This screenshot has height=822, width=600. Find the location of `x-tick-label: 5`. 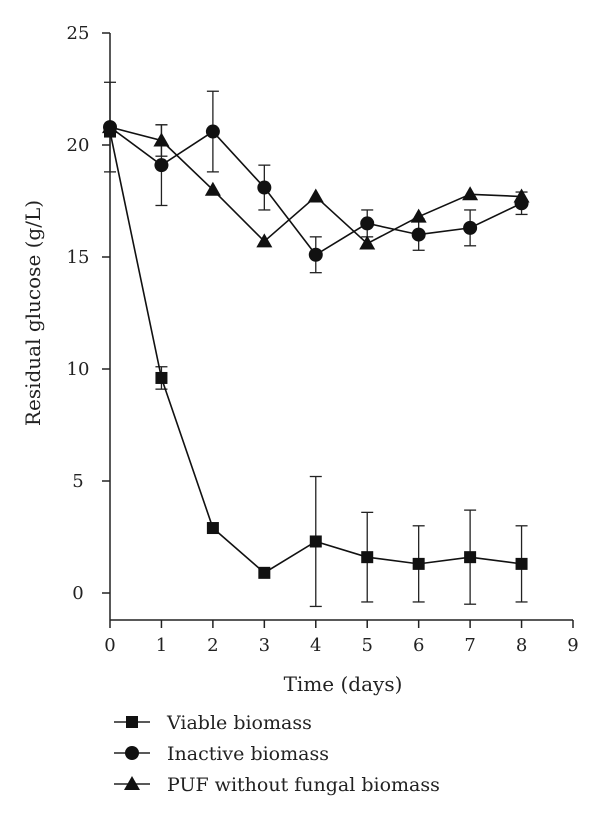

x-tick-label: 5 is located at coordinates (366, 645).